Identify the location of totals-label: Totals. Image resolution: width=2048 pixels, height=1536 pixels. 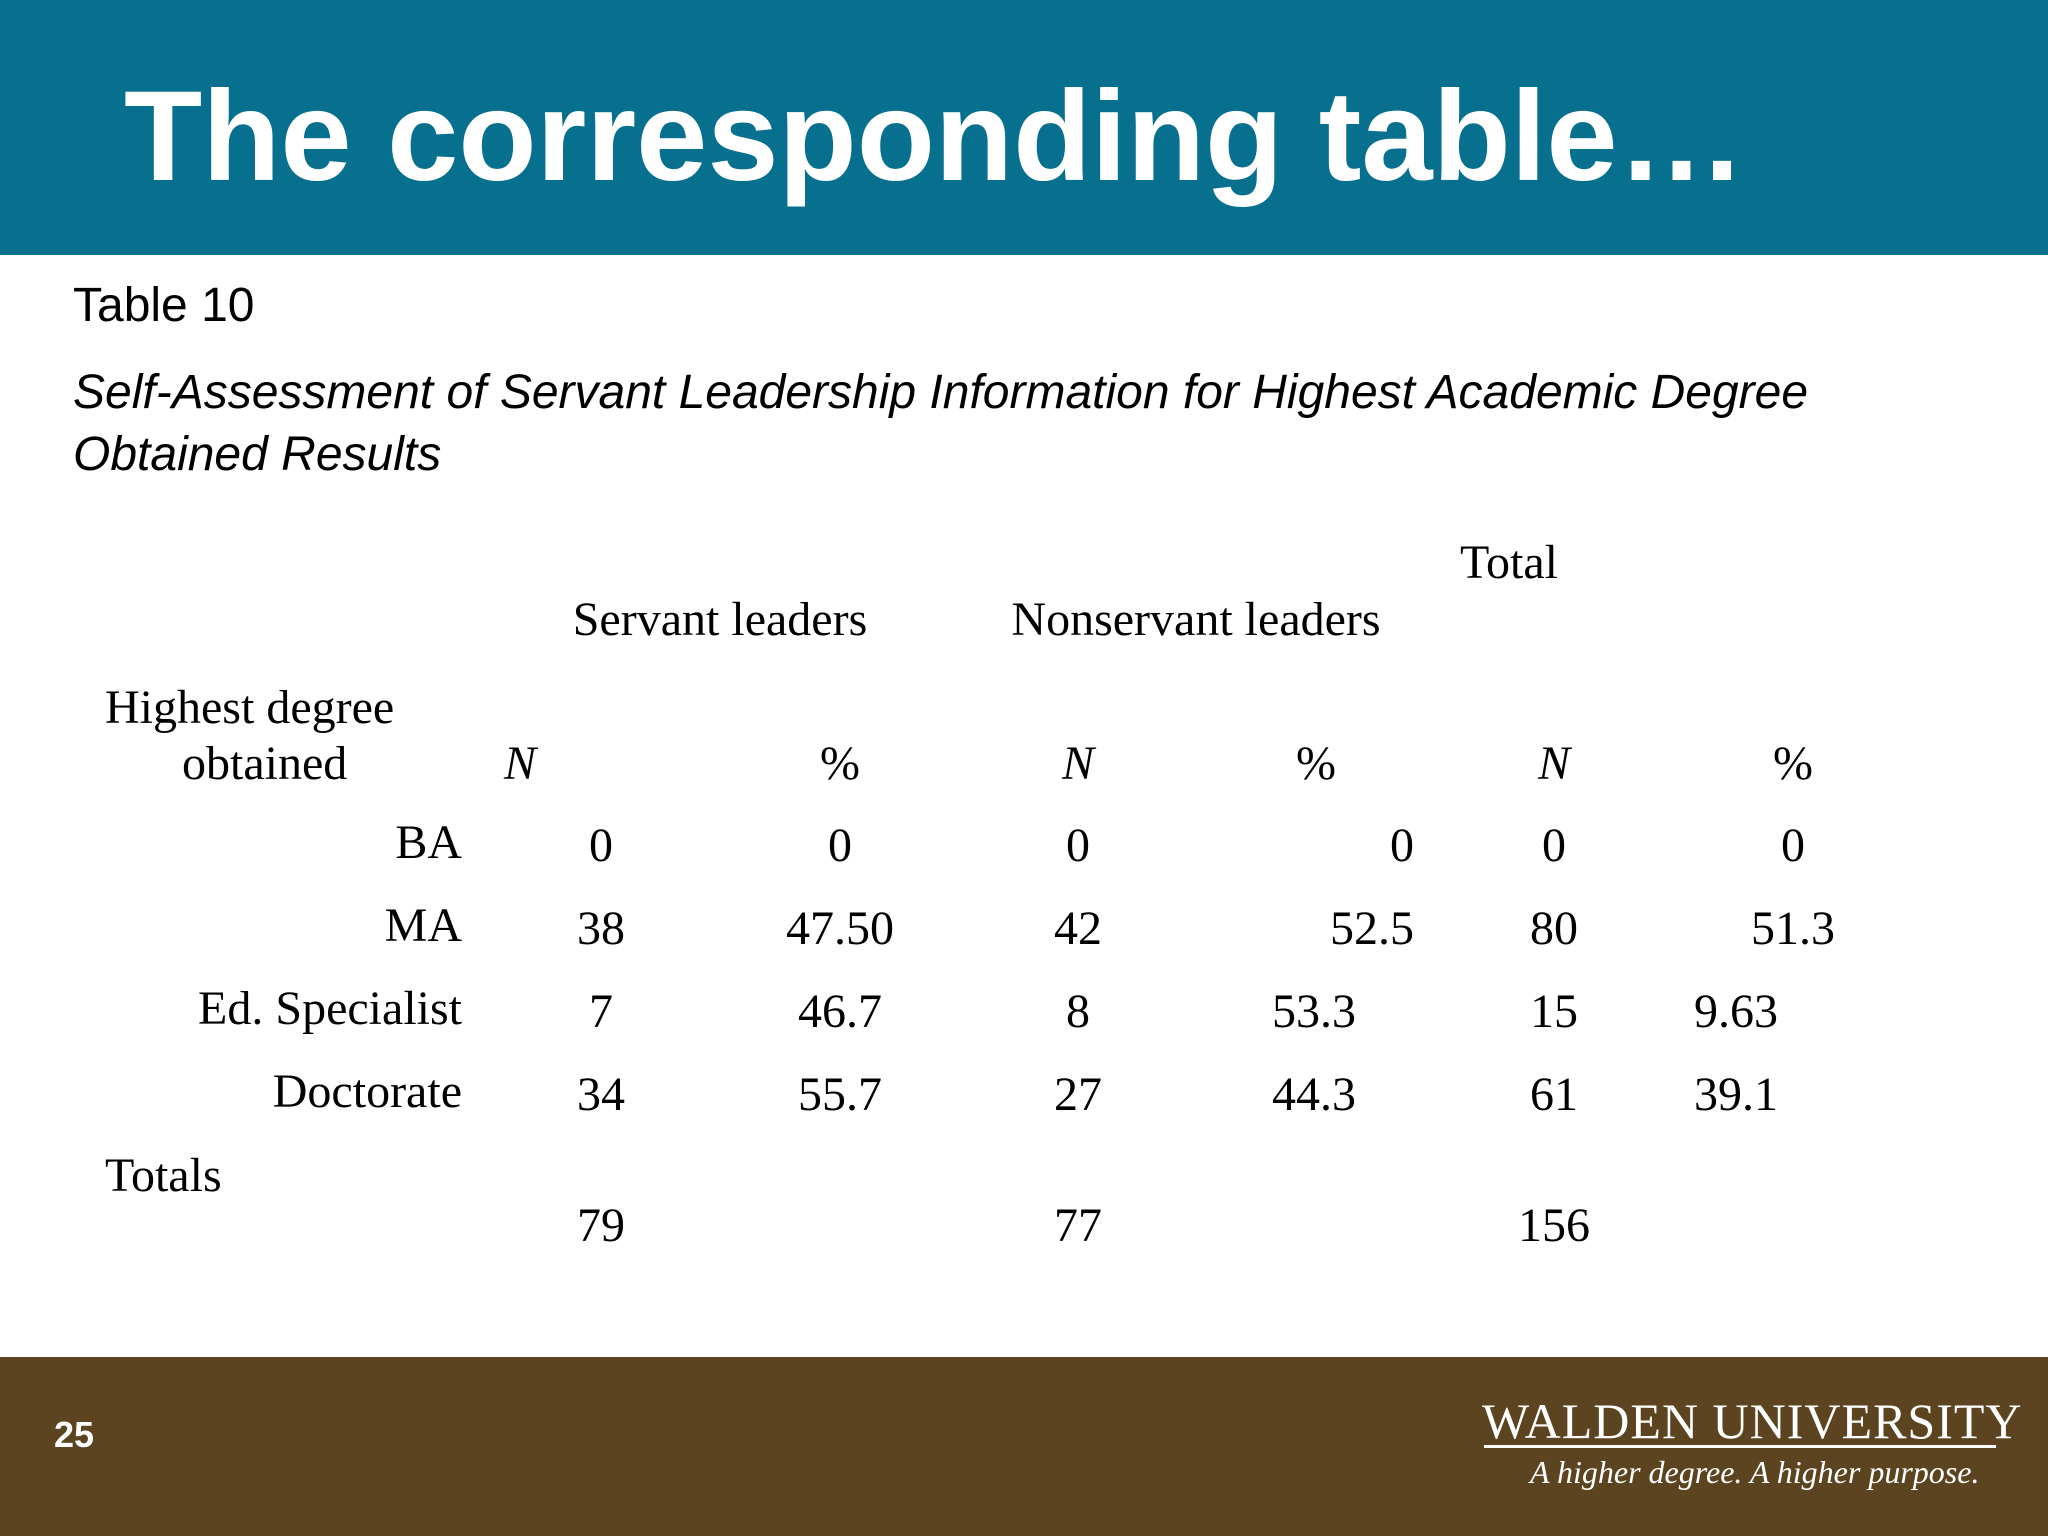
(163, 1175).